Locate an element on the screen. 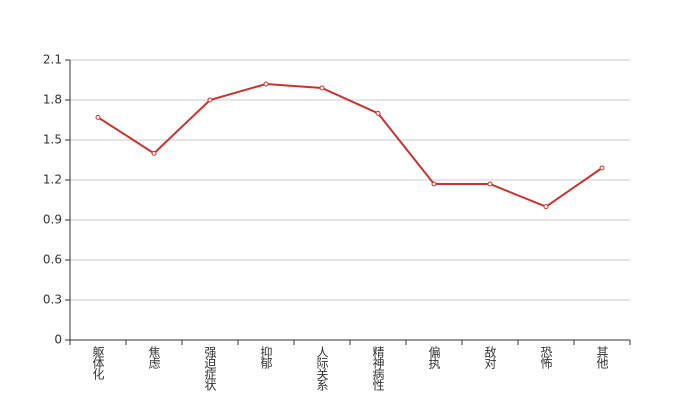 This screenshot has width=700, height=400. x-tick-label: 偏执 is located at coordinates (434, 357).